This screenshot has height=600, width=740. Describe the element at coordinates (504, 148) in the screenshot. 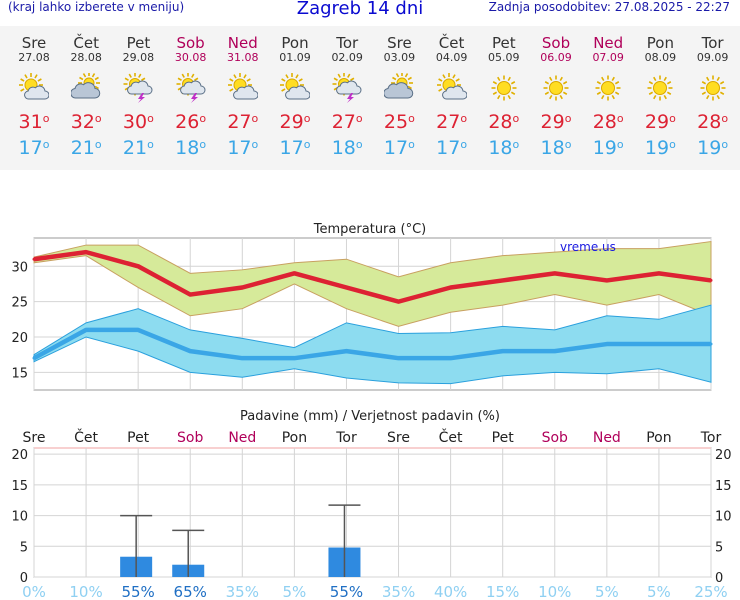

I see `min-temp: 18o` at that location.